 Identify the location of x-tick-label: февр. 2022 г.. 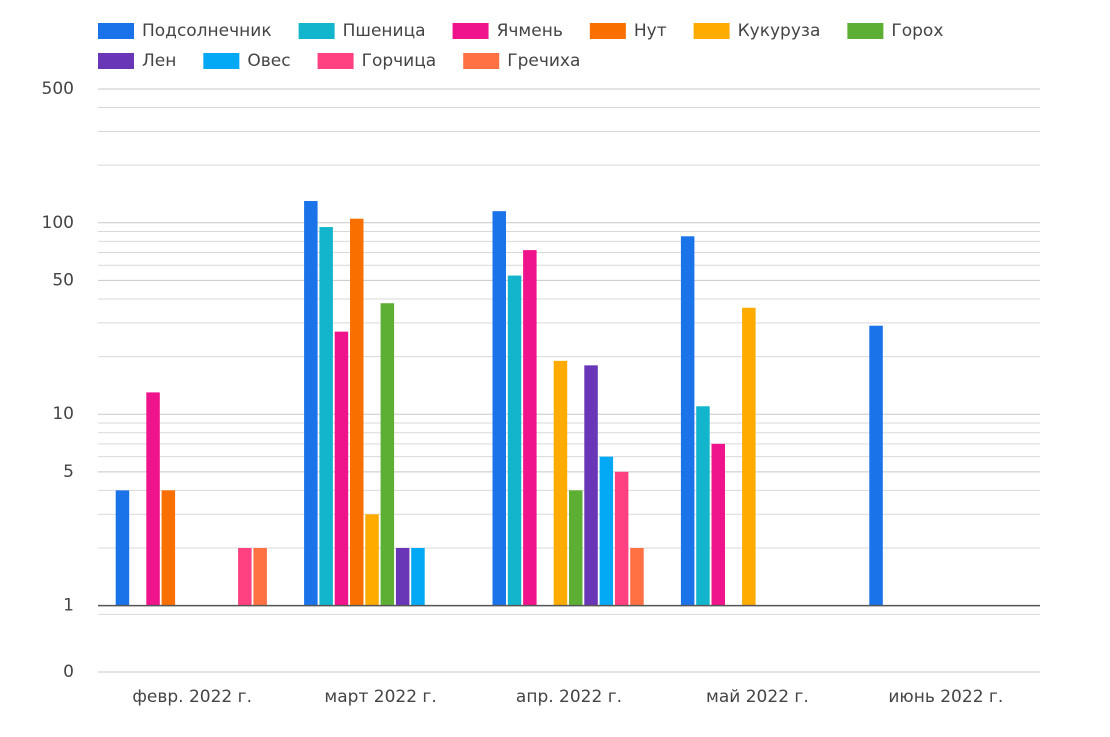
(192, 697).